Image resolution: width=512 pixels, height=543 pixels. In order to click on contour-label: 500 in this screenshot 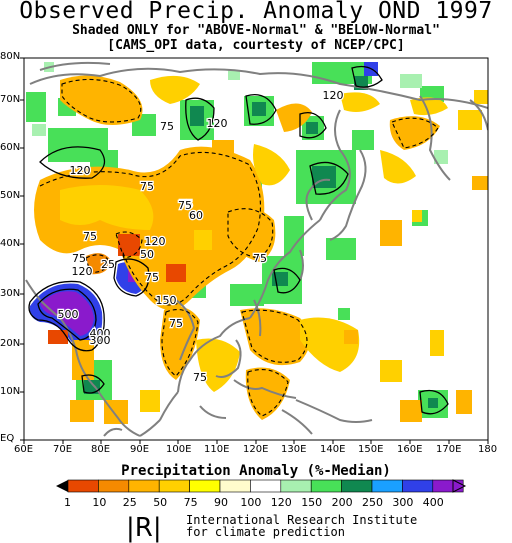, I will do `click(68, 314)`.